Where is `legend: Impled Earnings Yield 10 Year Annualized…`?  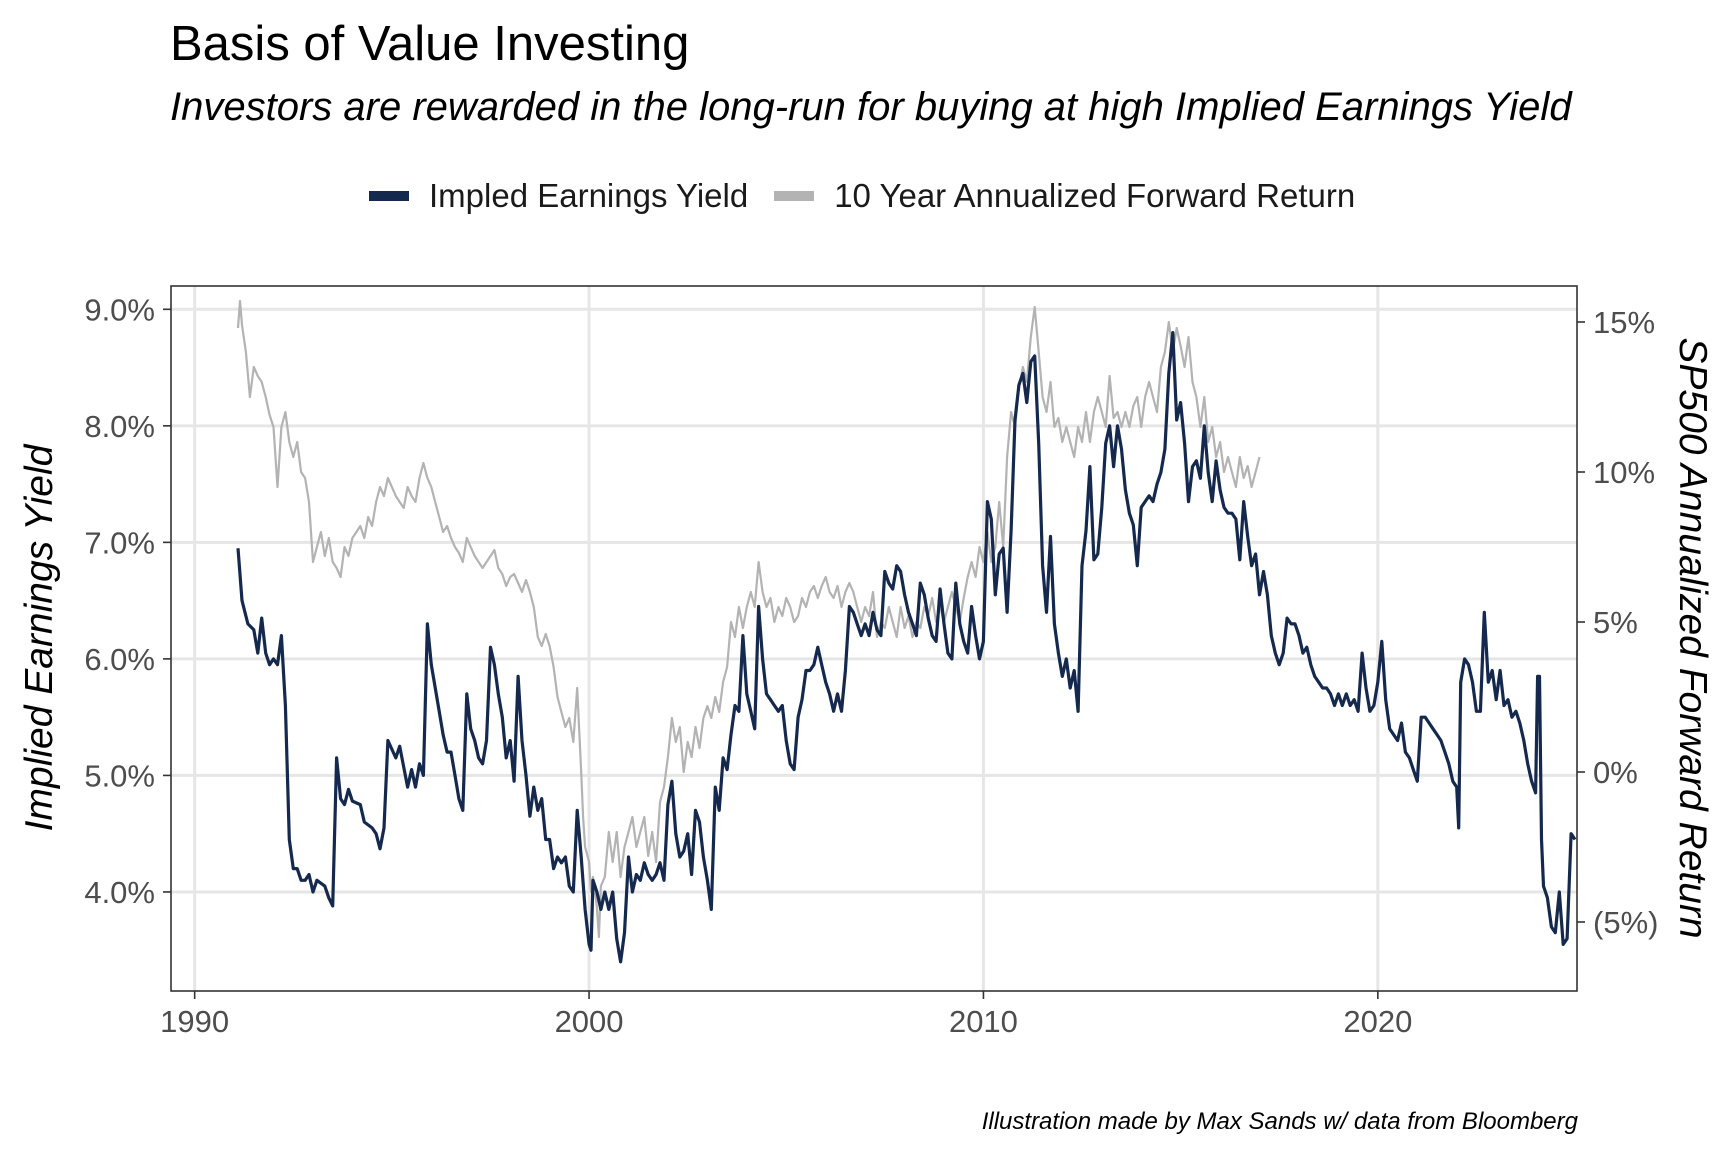
legend: Impled Earnings Yield 10 Year Annualized… is located at coordinates (875, 196).